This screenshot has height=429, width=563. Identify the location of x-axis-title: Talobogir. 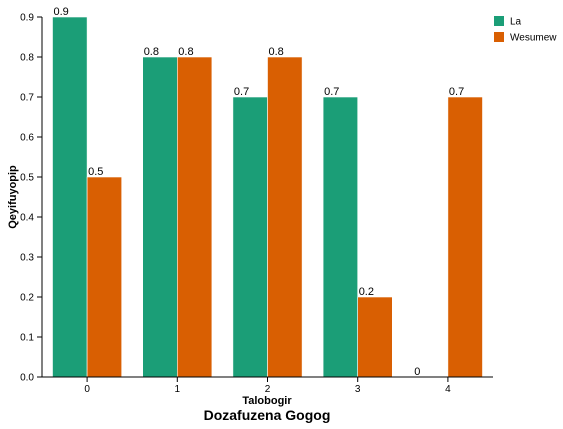
(267, 401).